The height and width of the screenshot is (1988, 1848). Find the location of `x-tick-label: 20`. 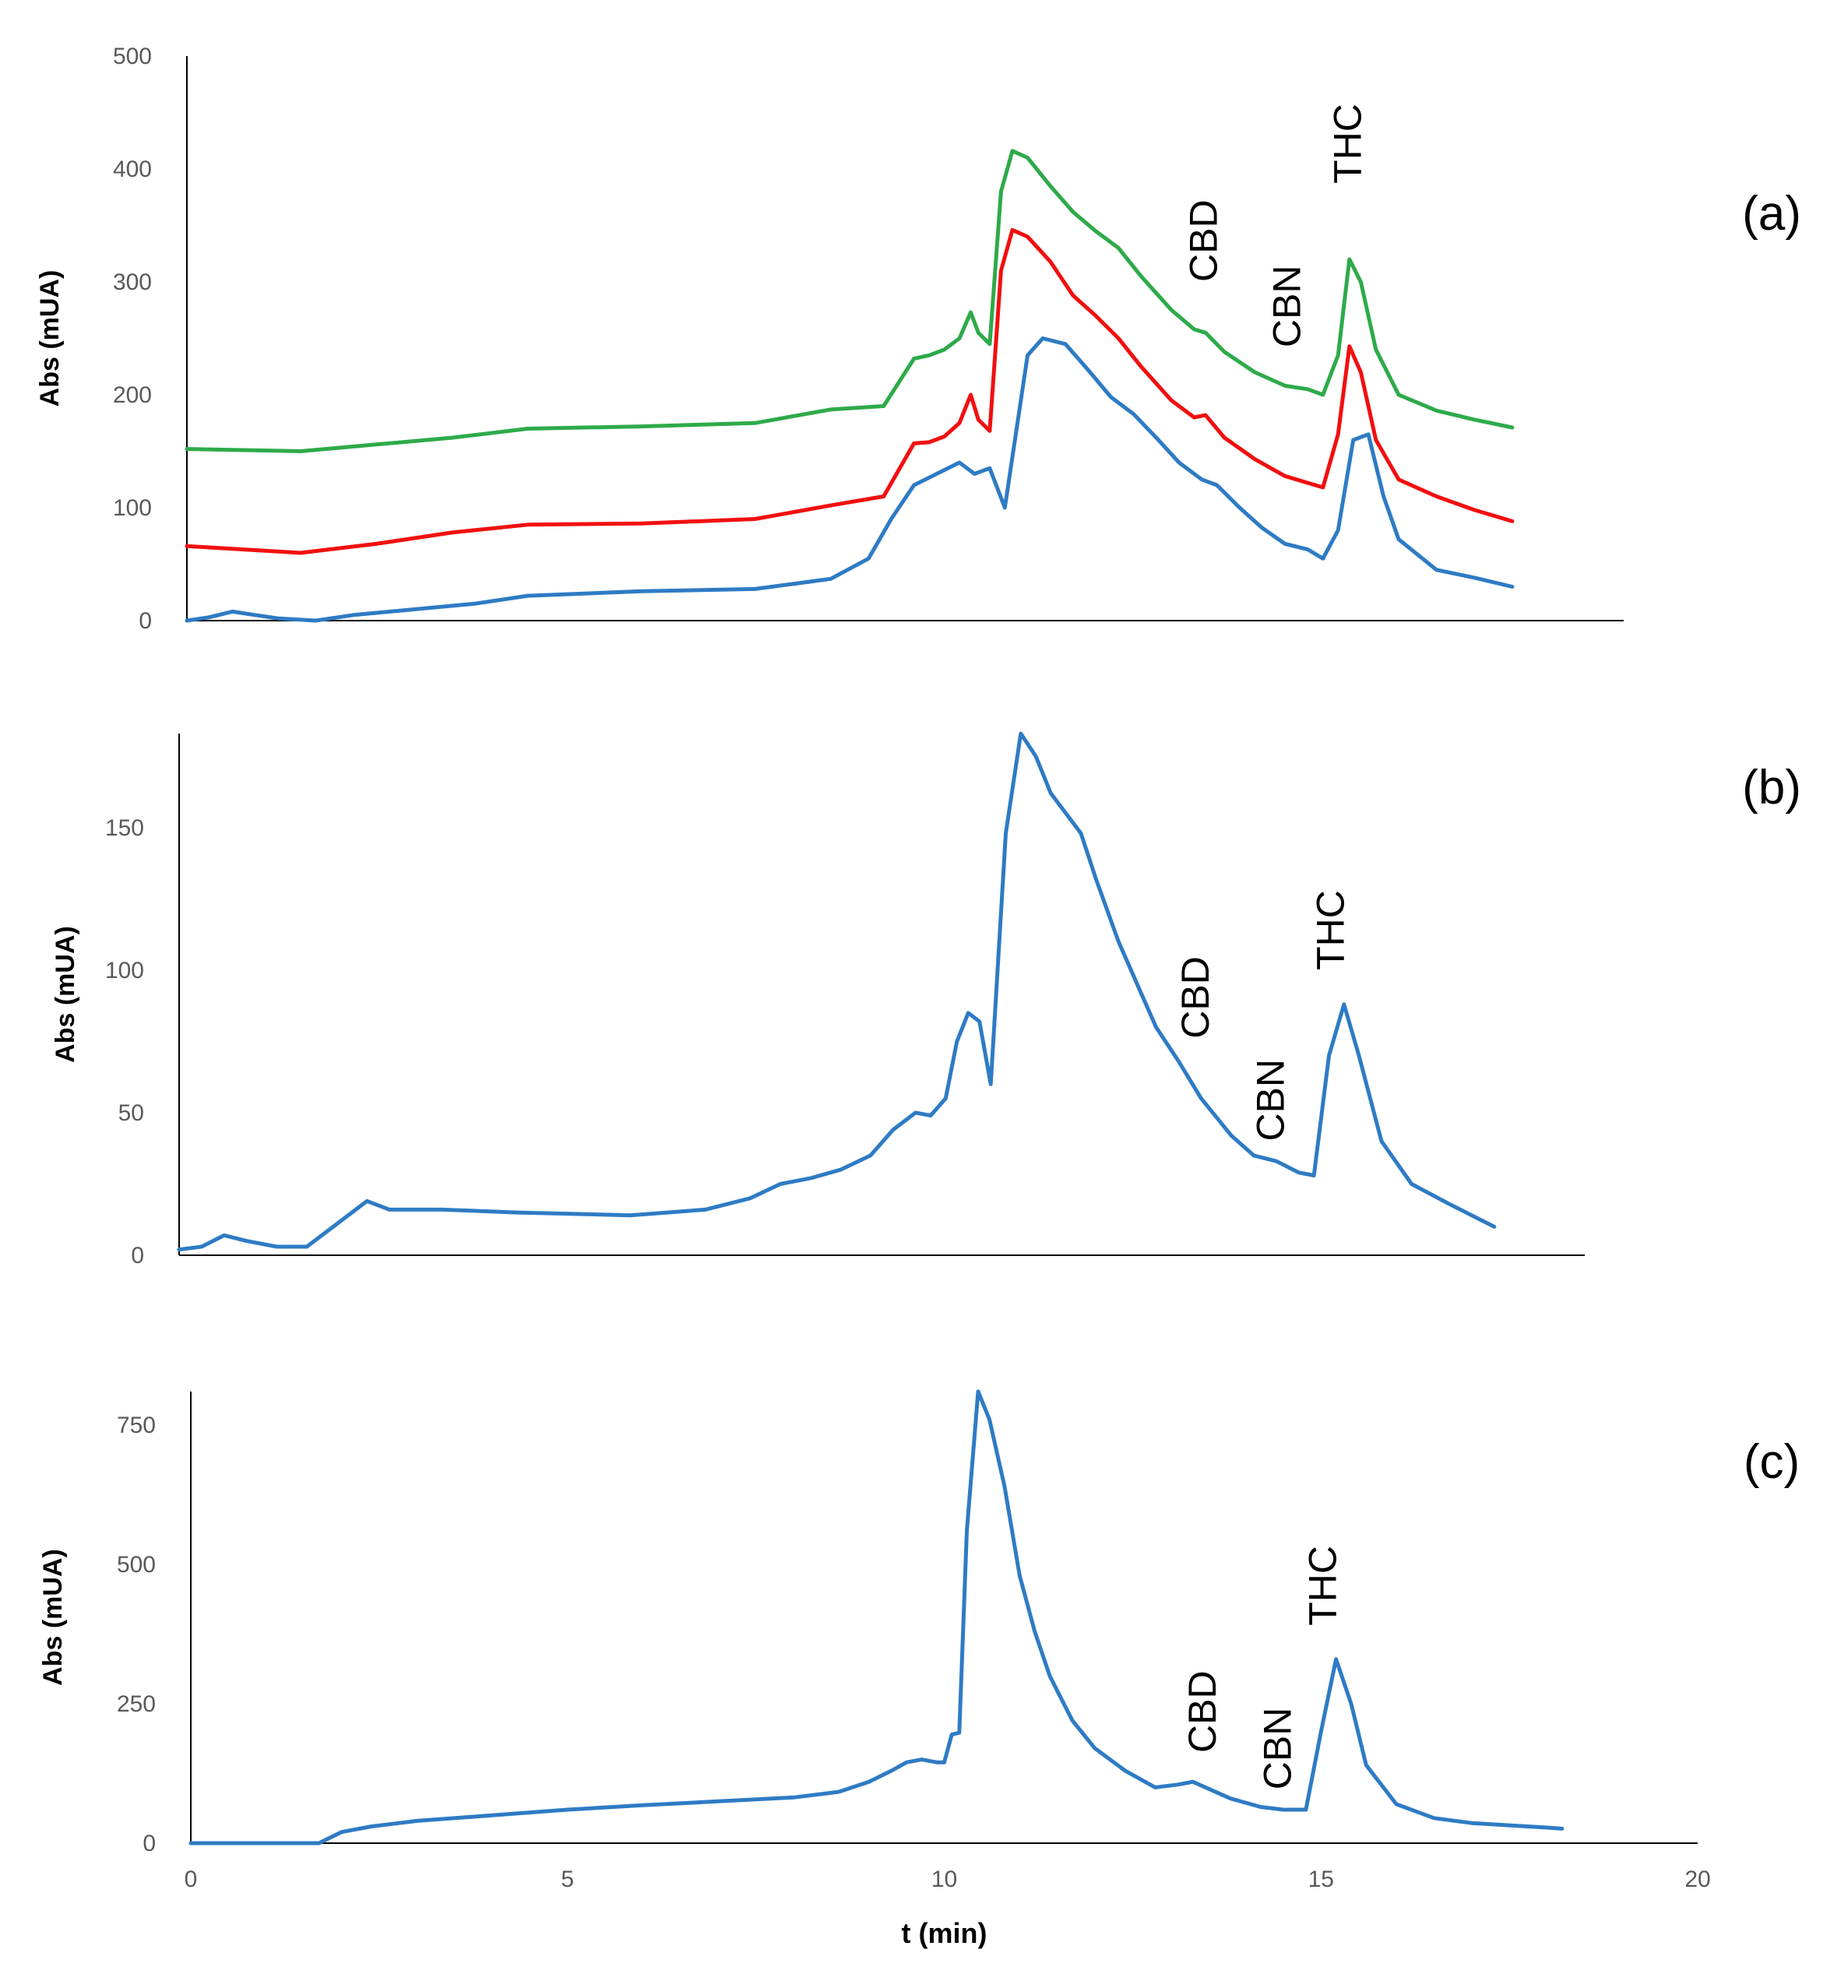

x-tick-label: 20 is located at coordinates (1697, 1879).